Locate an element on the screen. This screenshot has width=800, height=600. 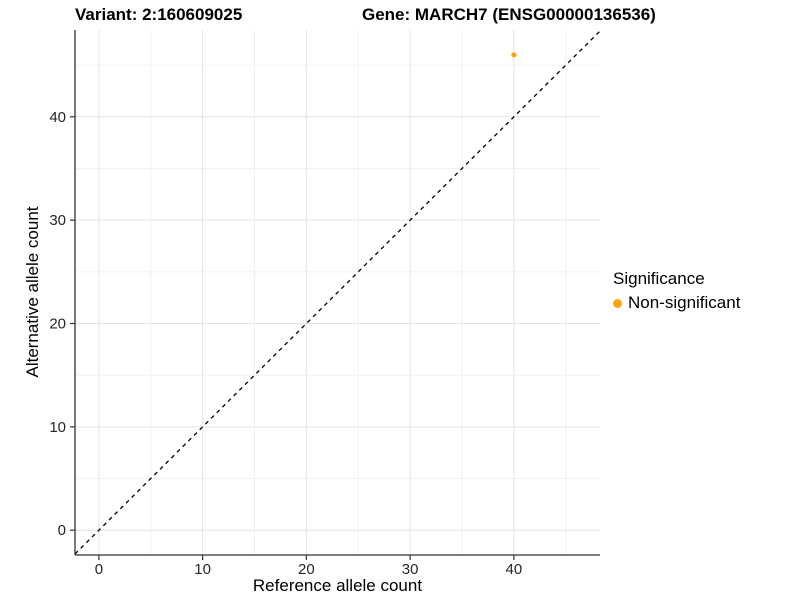
x-tick-label: 40 is located at coordinates (514, 569).